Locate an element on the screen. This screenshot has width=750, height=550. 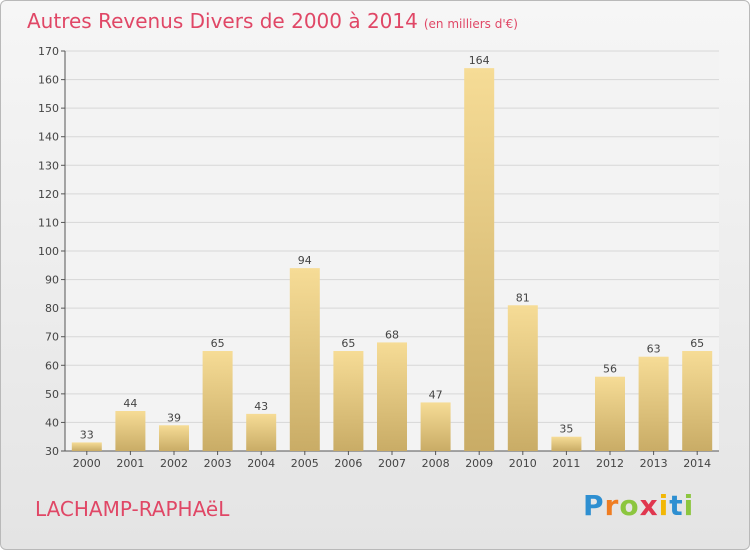
logo-letter: o is located at coordinates (629, 505).